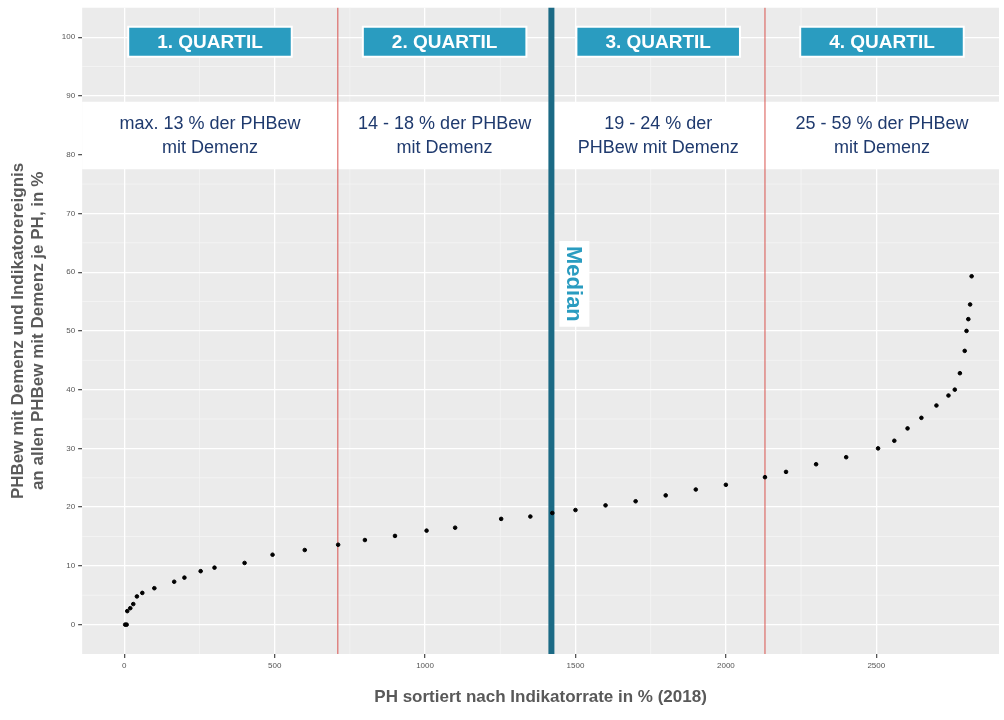  I want to click on y-tick-label: 70, so click(71, 213).